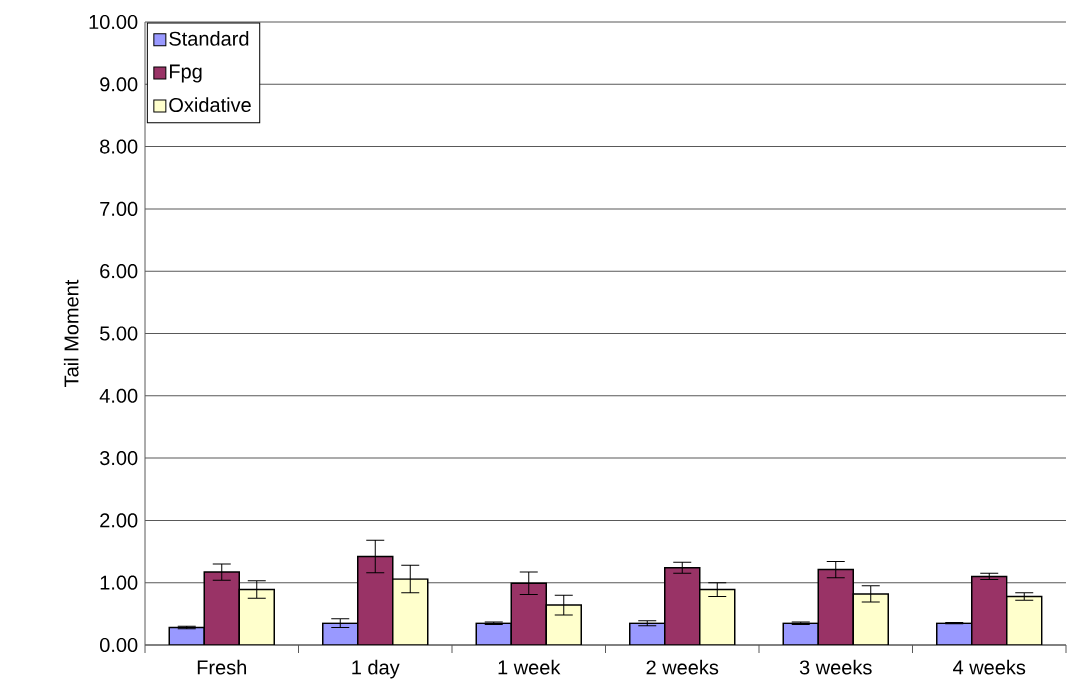 The width and height of the screenshot is (1068, 700). What do you see at coordinates (682, 667) in the screenshot?
I see `x-tick-label: 2 weeks` at bounding box center [682, 667].